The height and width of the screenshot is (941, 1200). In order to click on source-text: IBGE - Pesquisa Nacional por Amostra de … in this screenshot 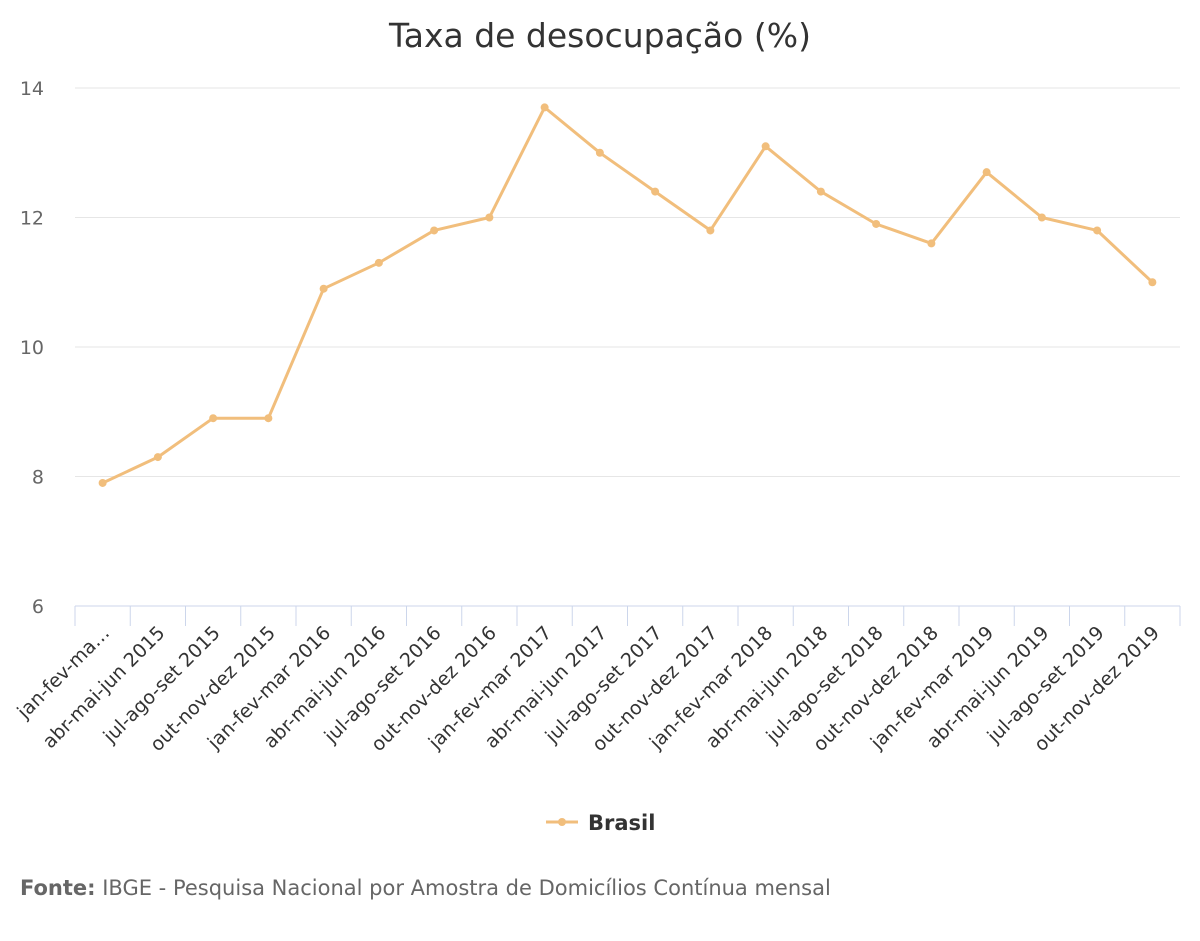, I will do `click(463, 888)`.